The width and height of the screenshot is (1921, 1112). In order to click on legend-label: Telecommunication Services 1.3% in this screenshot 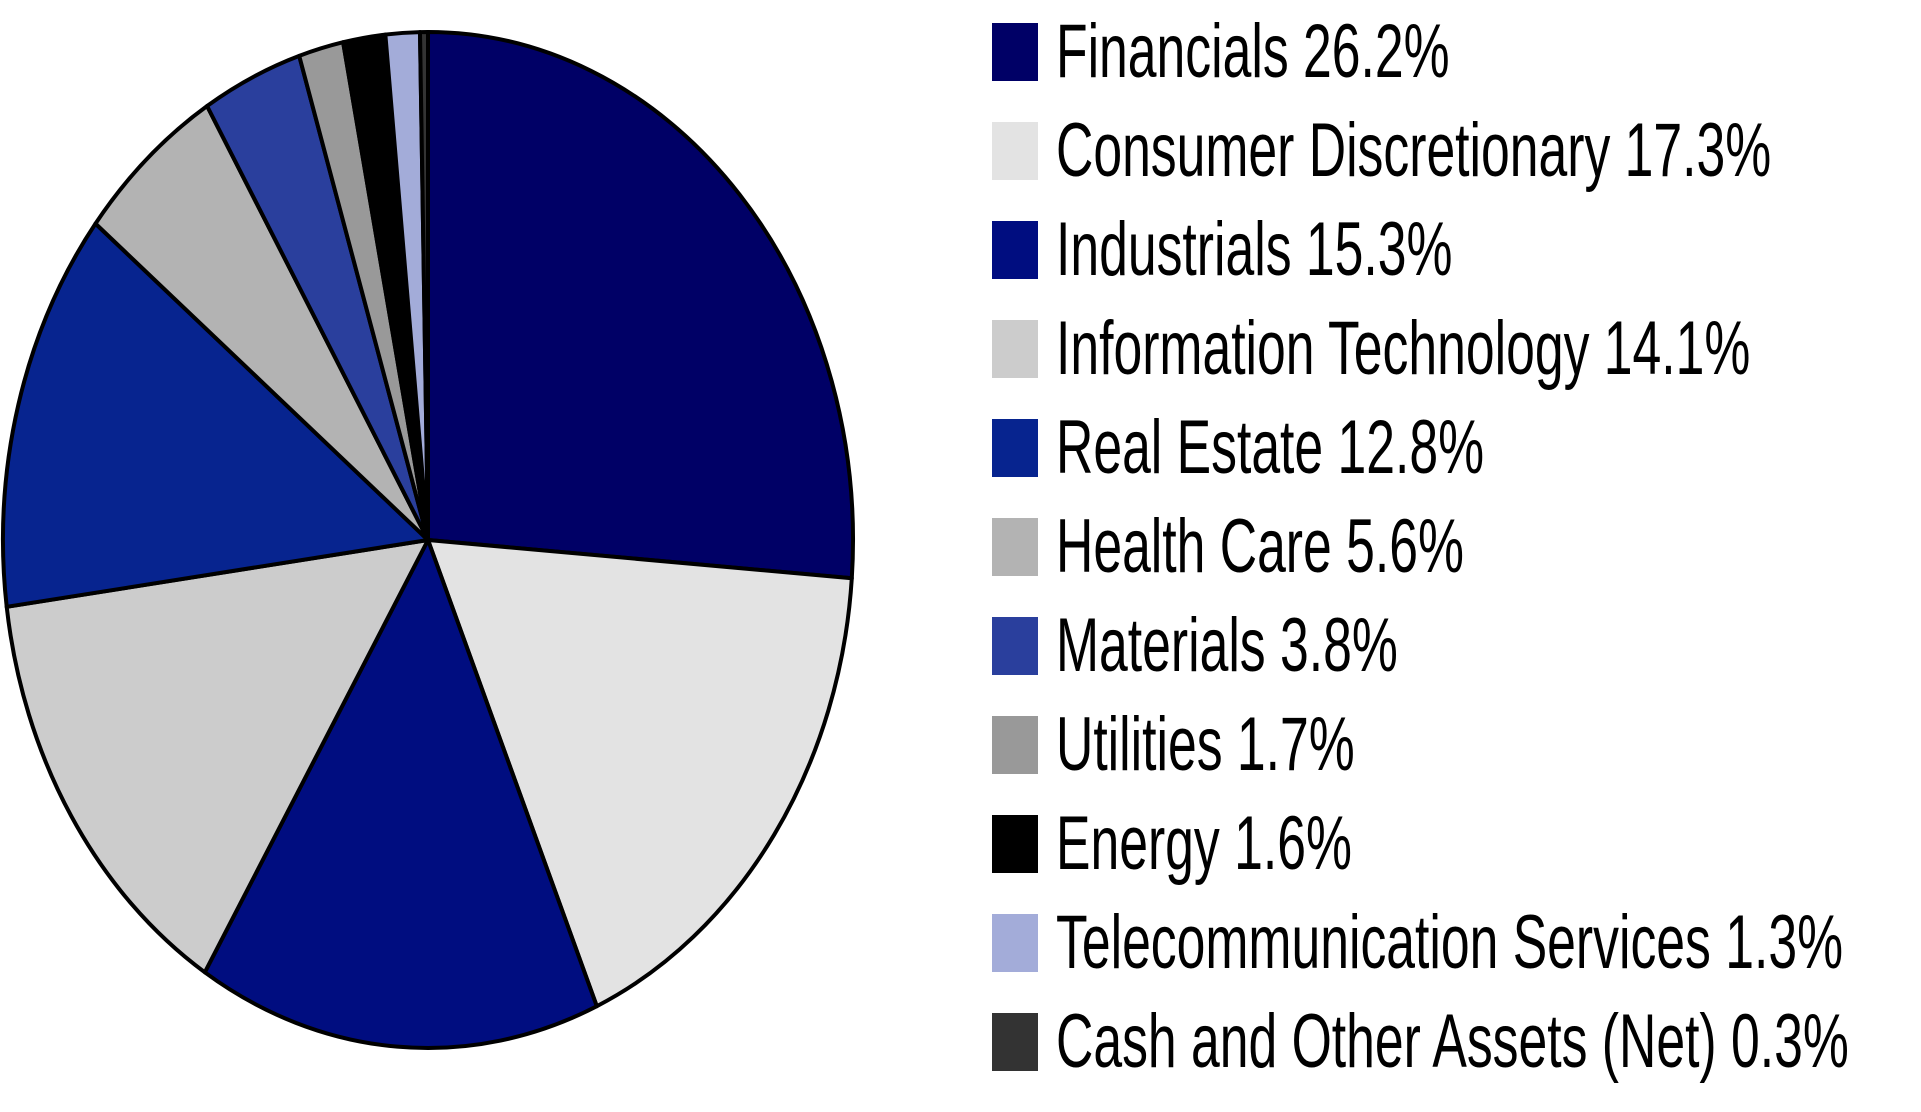, I will do `click(1450, 942)`.